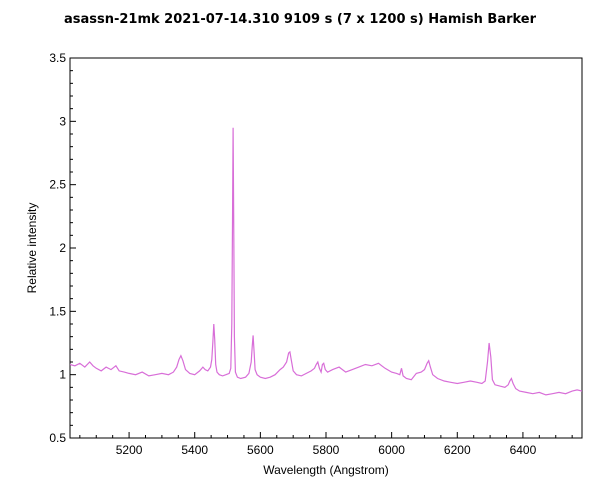  I want to click on x-axis-title: Wavelength (Angstrom), so click(326, 470).